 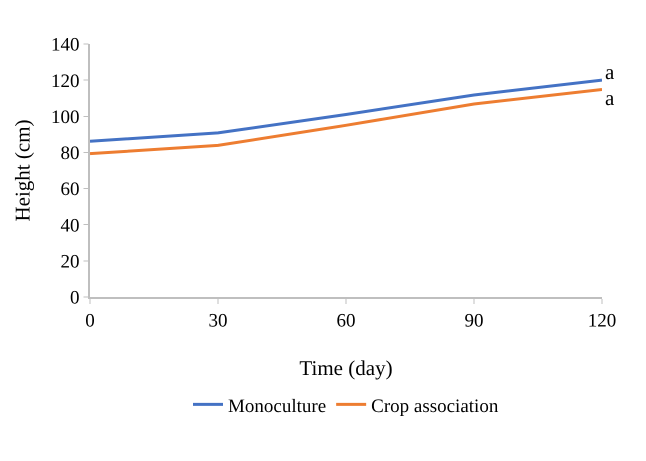 I want to click on x-tick-label: 120, so click(x=602, y=321).